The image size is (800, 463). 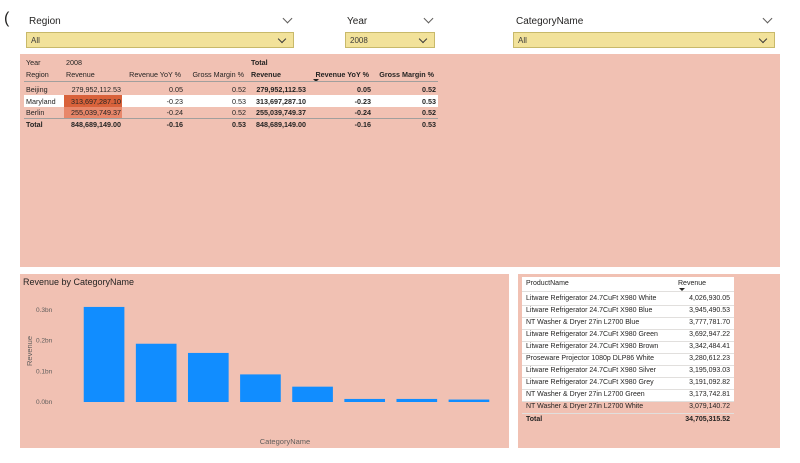 I want to click on y-tick-label: 0.2bn, so click(x=44, y=341).